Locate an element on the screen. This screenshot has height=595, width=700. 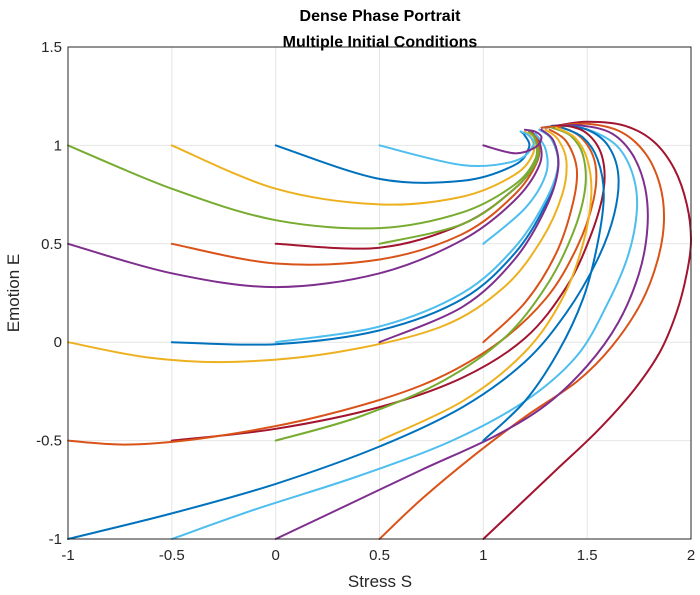
x-axis-label: Stress S is located at coordinates (380, 581).